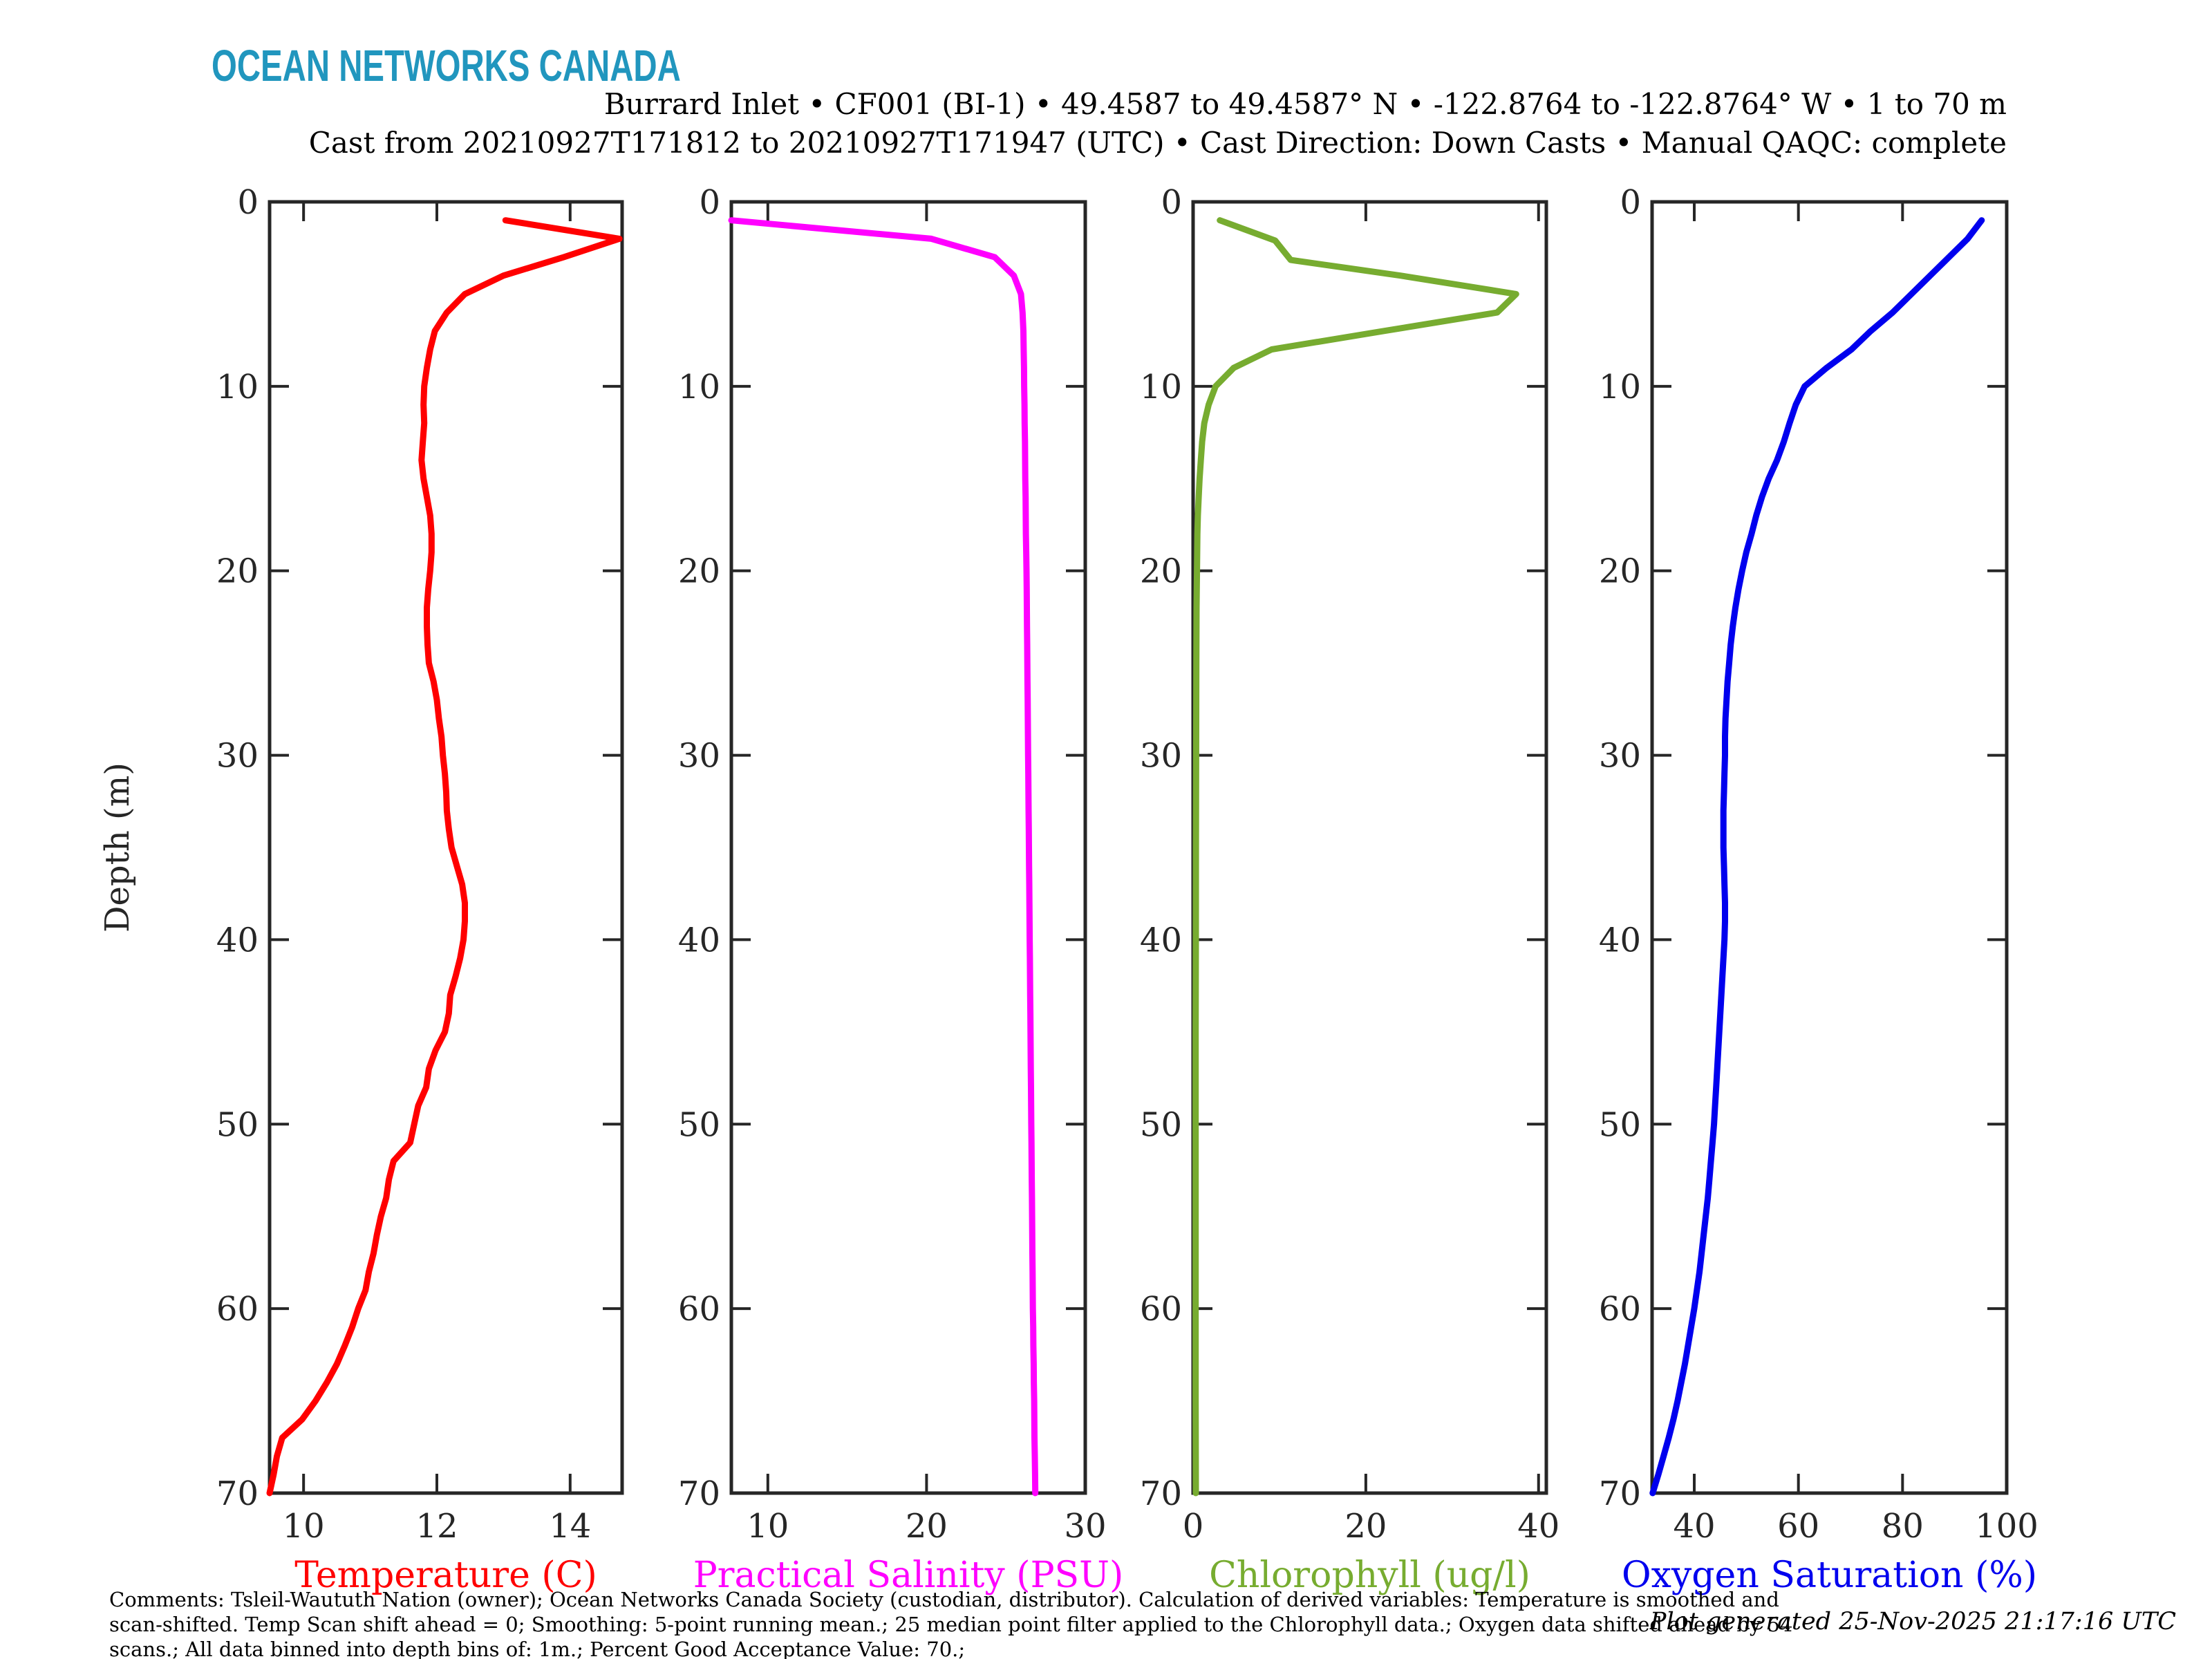 The image size is (2212, 1659). What do you see at coordinates (1830, 1576) in the screenshot?
I see `x-axis-label: Oxygen Saturation (%)` at bounding box center [1830, 1576].